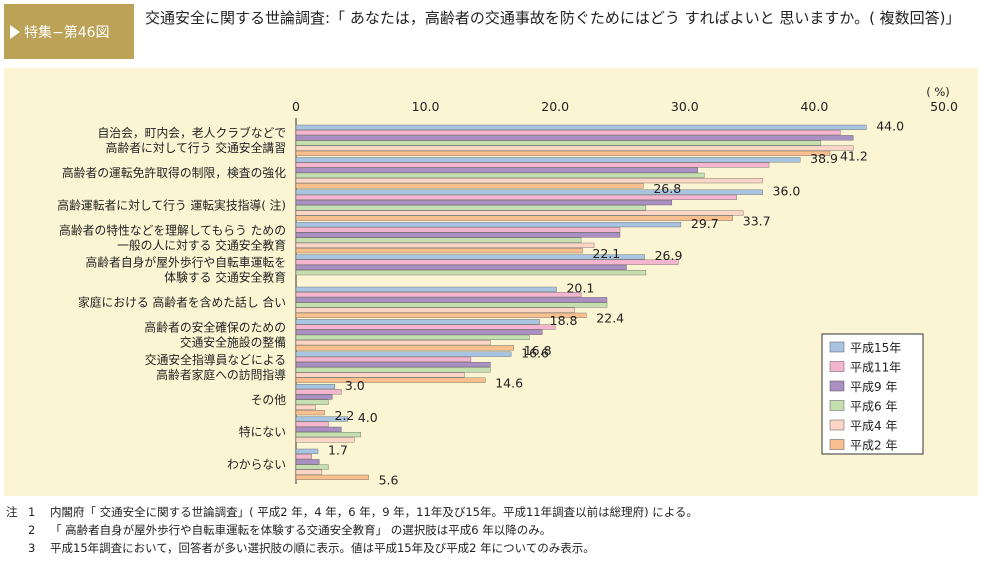  What do you see at coordinates (201, 245) in the screenshot?
I see `category-label: 一般の人に対する 交通安全教育` at bounding box center [201, 245].